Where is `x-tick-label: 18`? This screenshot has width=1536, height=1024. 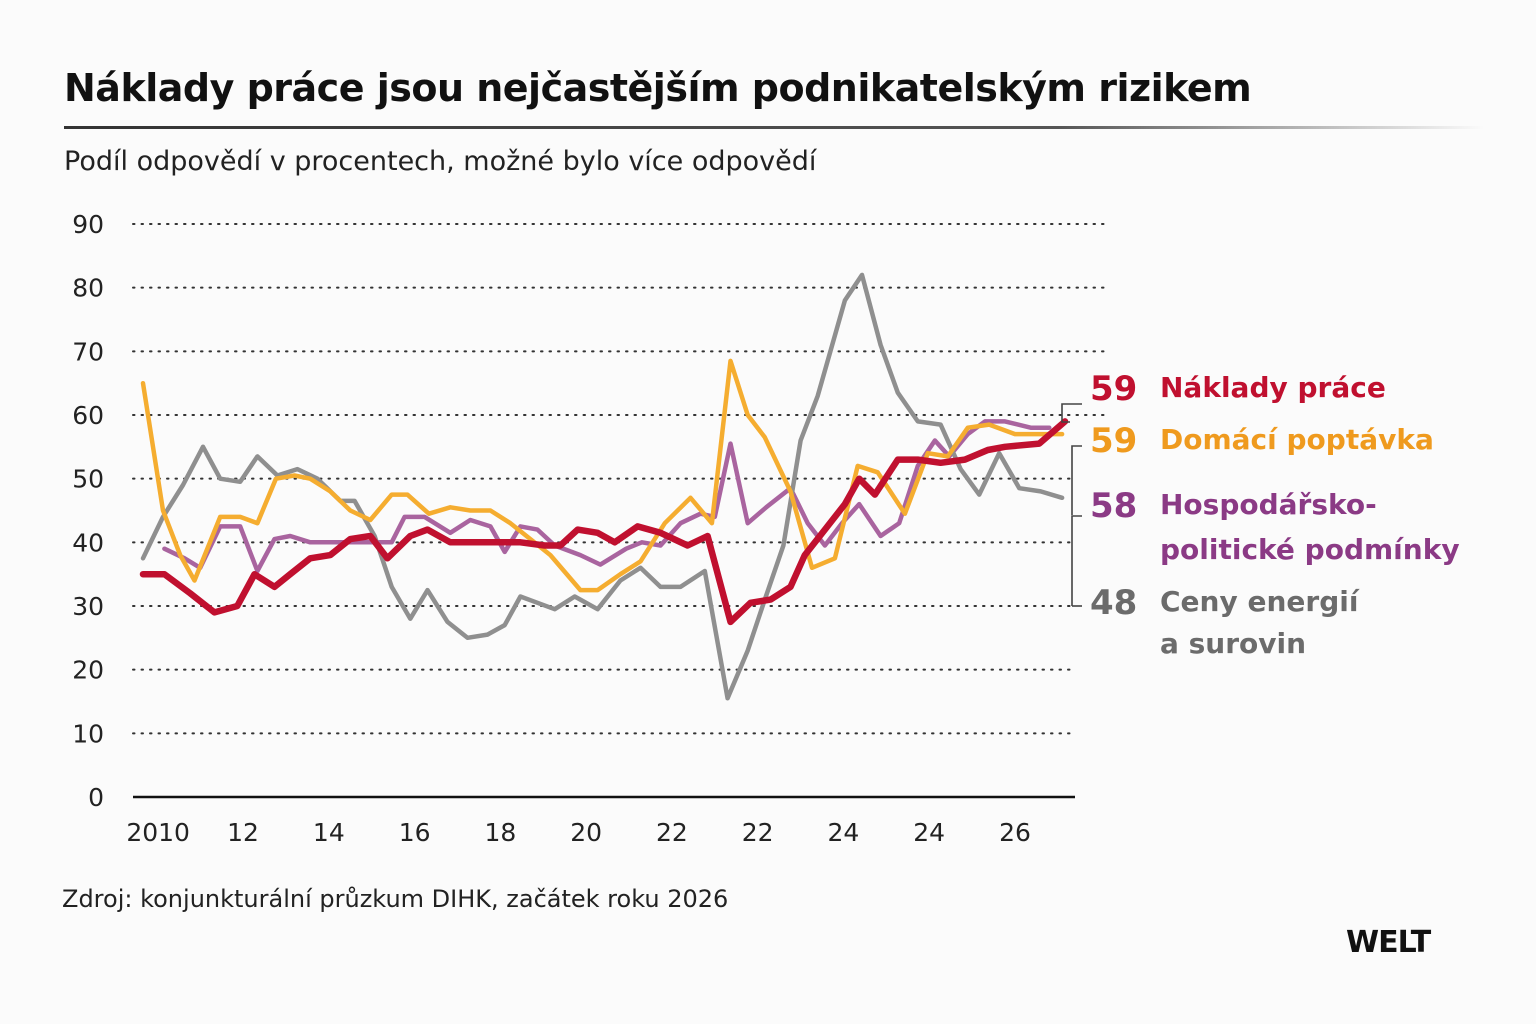 x-tick-label: 18 is located at coordinates (500, 832).